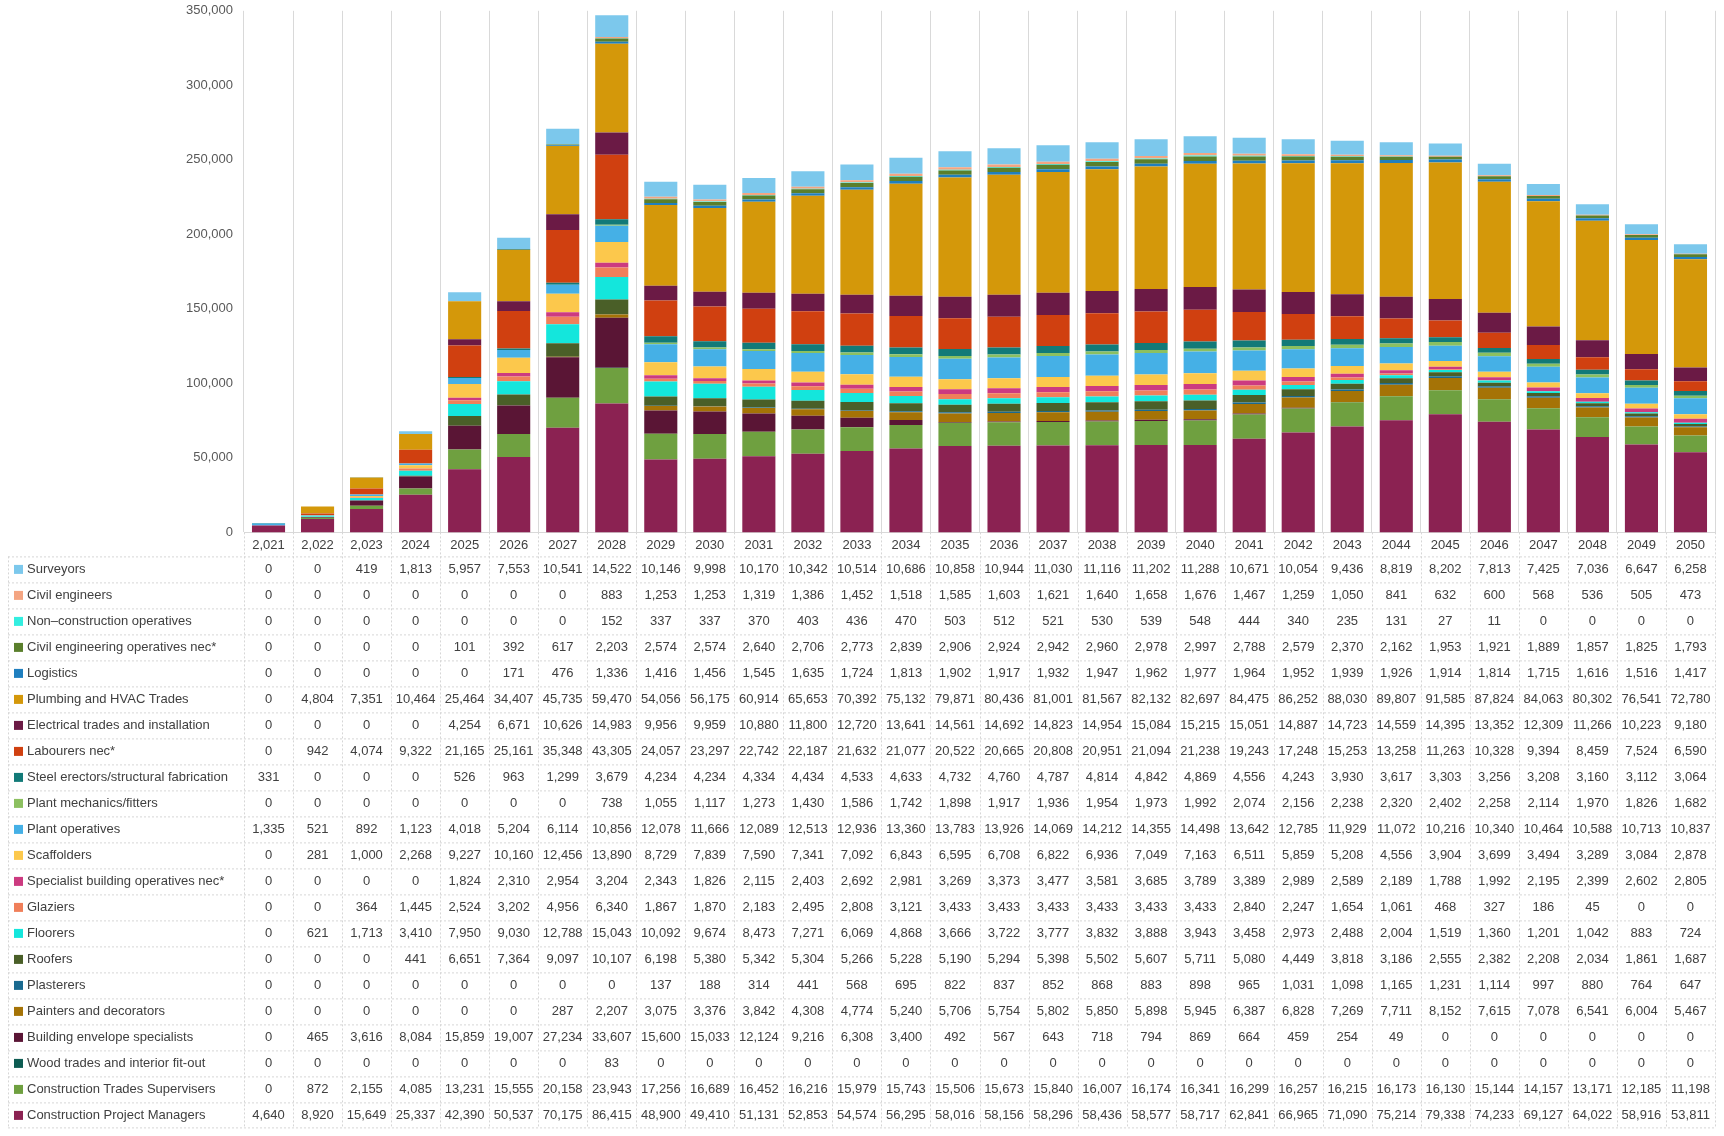 This screenshot has width=1724, height=1136. Describe the element at coordinates (1445, 906) in the screenshot. I see `data-label: 468` at that location.